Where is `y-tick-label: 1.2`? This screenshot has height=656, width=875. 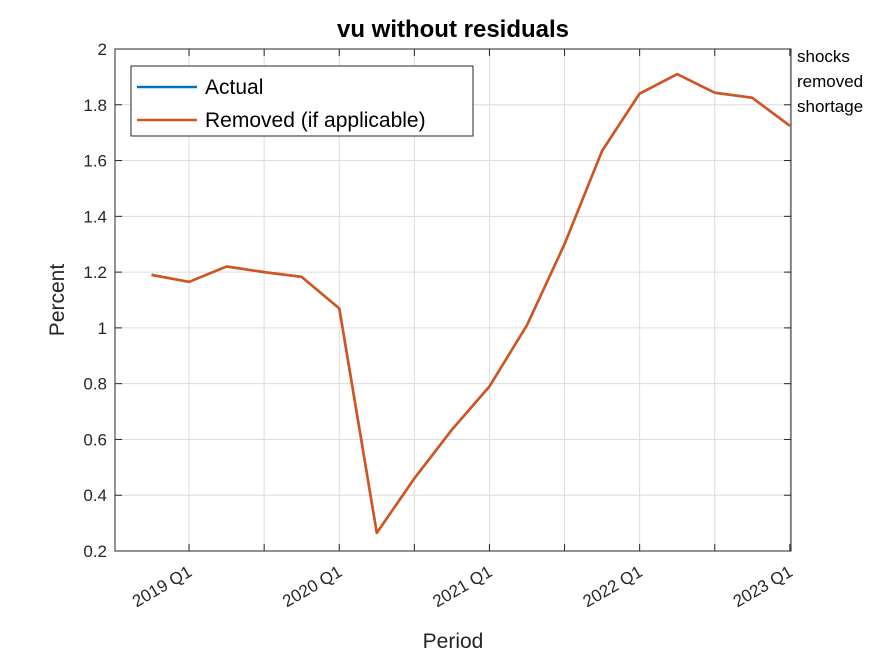 y-tick-label: 1.2 is located at coordinates (95, 272).